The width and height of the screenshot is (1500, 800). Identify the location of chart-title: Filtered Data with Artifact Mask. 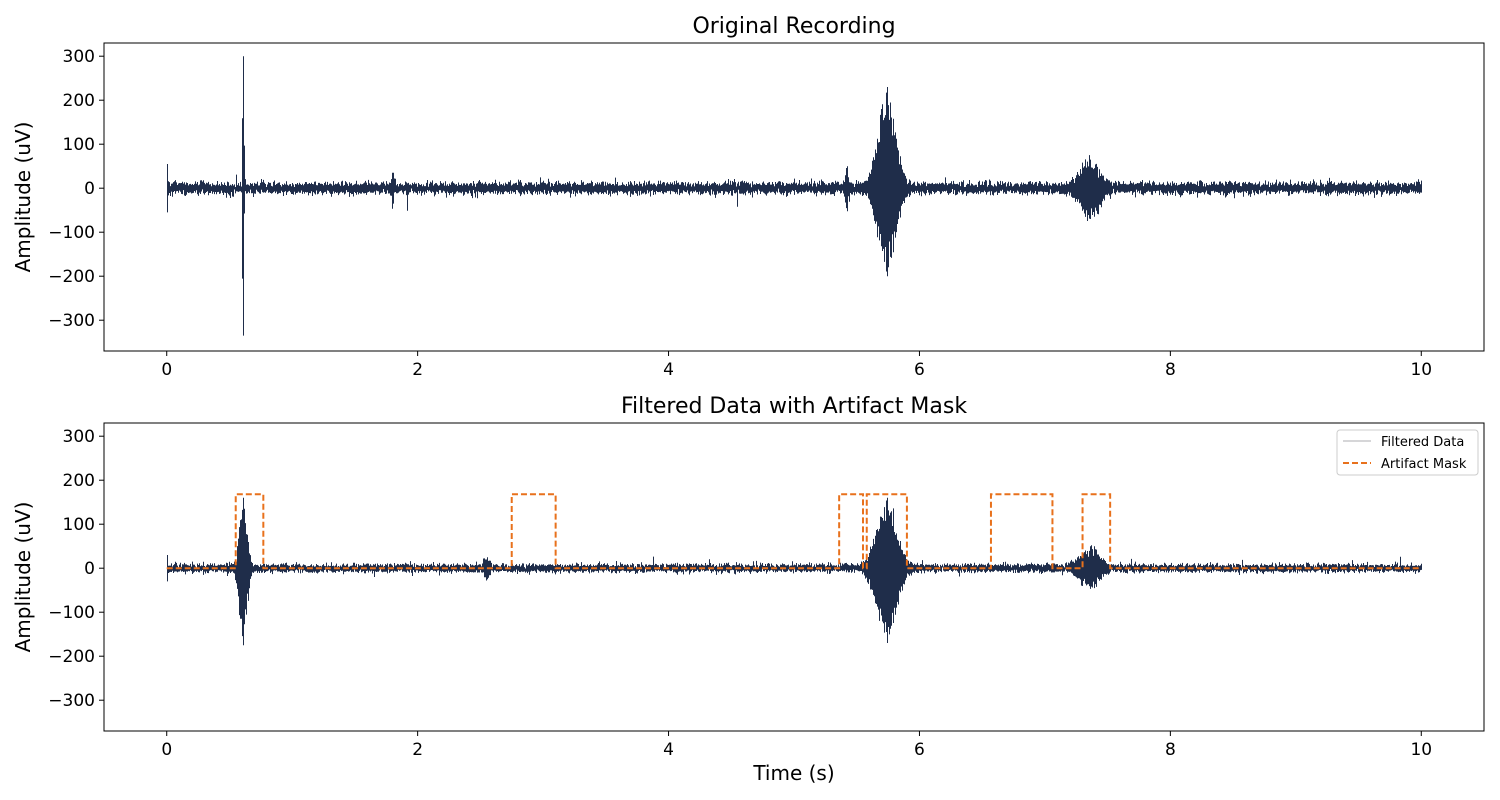
(794, 406).